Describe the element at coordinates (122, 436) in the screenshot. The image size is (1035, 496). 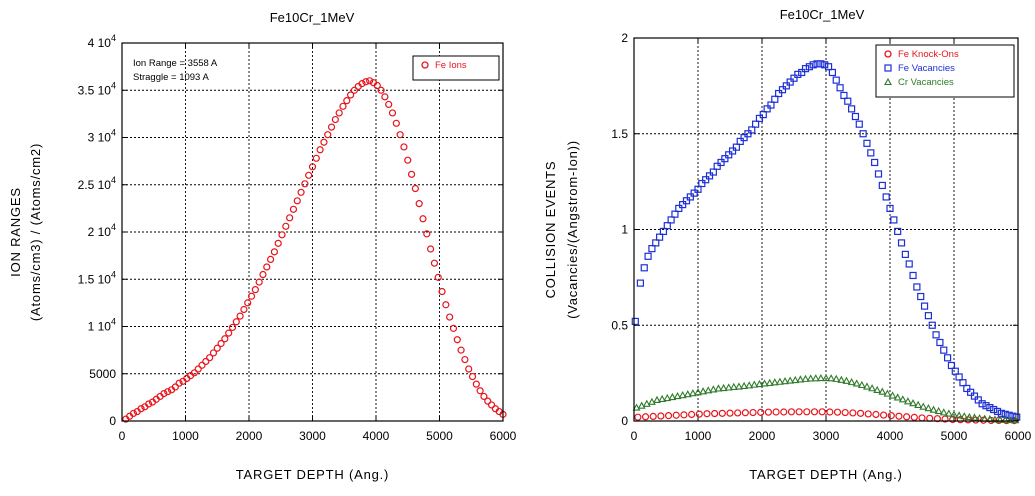
I see `x-tick-label: 0` at that location.